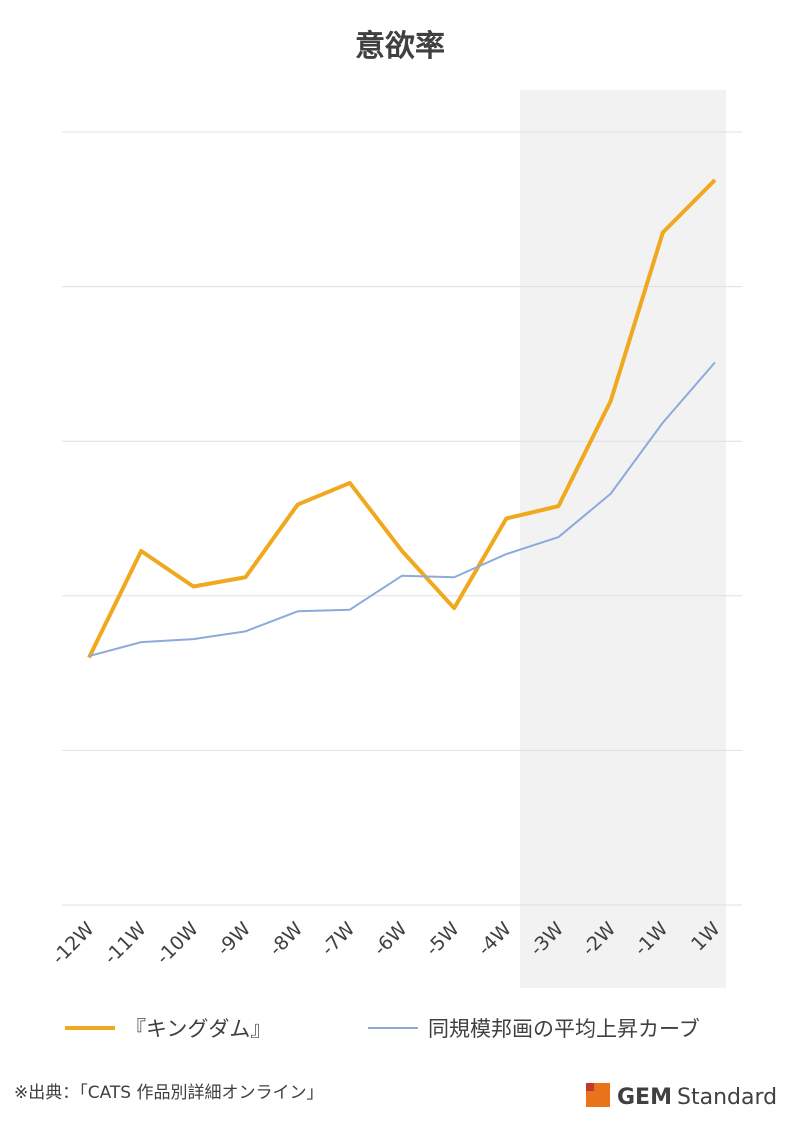 Image resolution: width=800 pixels, height=1130 pixels. I want to click on logo-brand: GEM, so click(644, 1097).